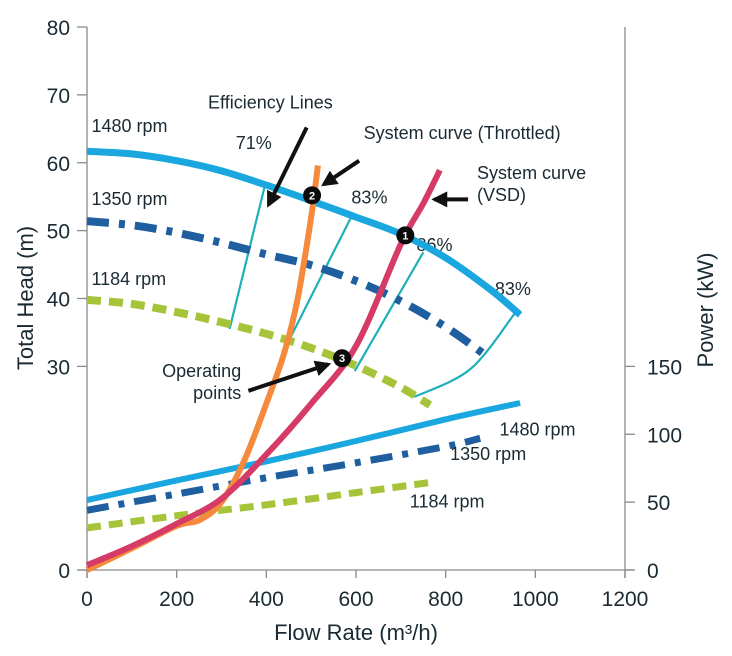  Describe the element at coordinates (705, 310) in the screenshot. I see `y2-axis-title: Power (kW)` at that location.